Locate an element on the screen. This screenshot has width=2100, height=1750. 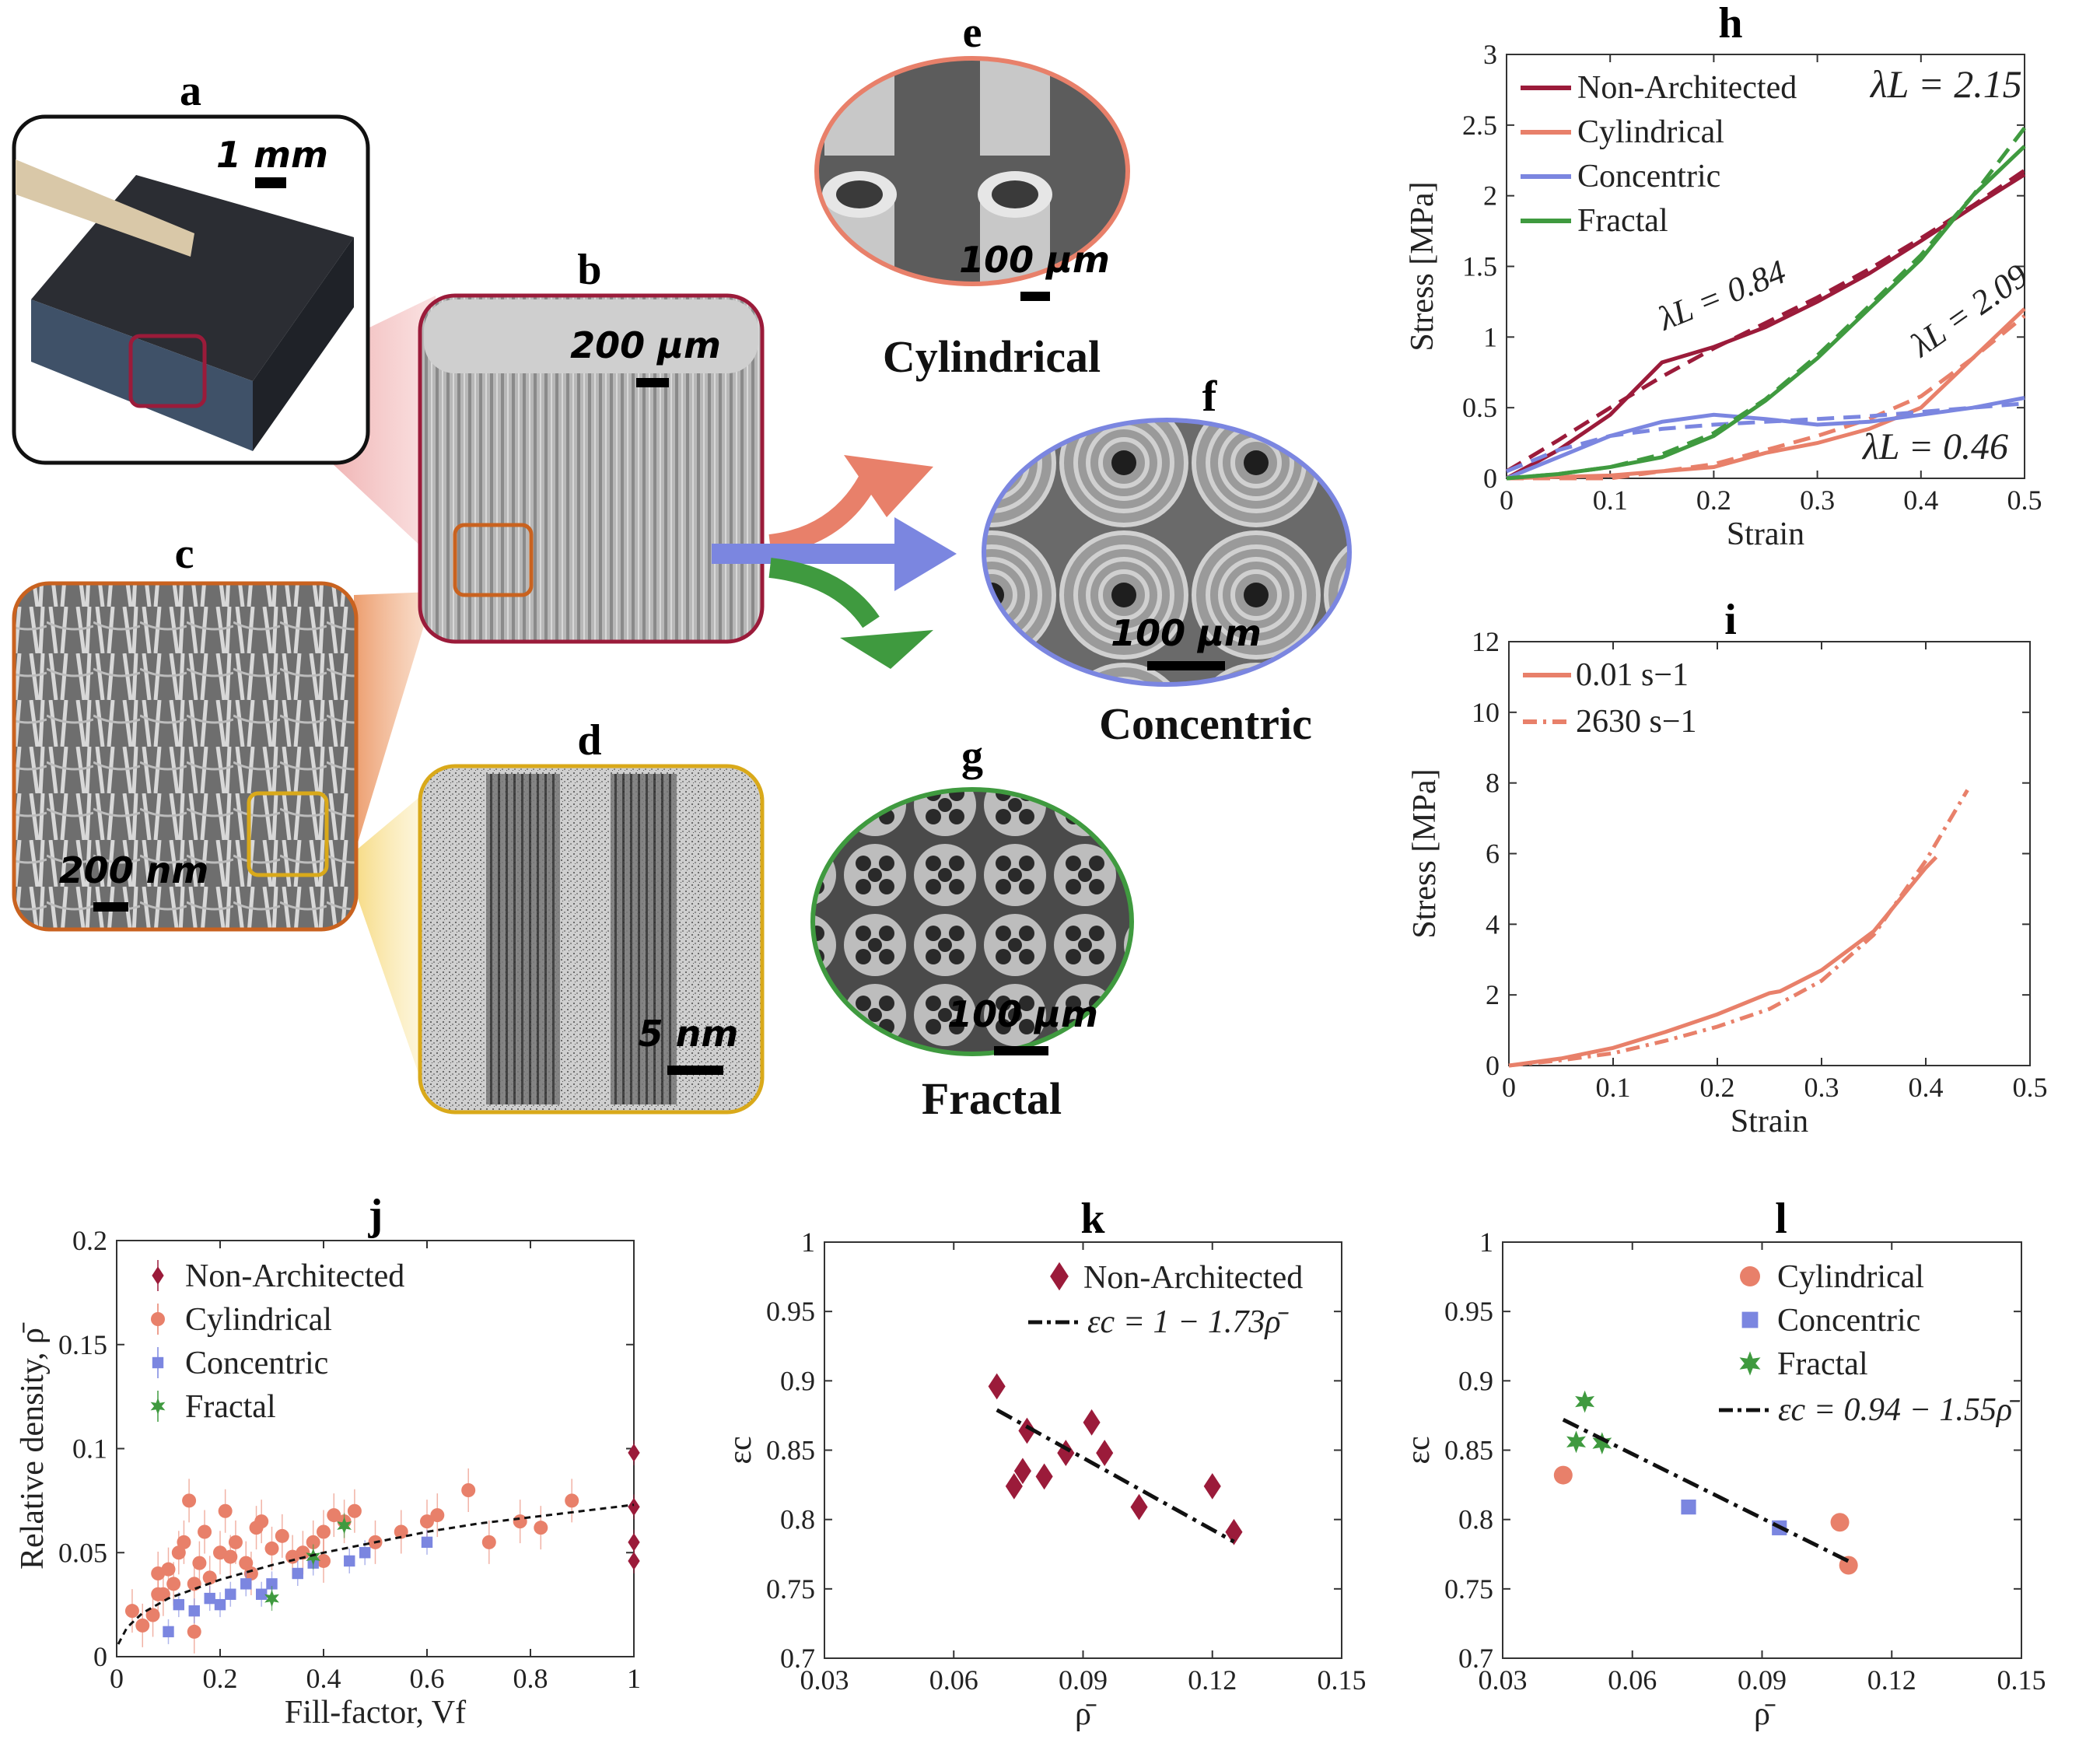
x-tick-label: 0.2 is located at coordinates (220, 1679).